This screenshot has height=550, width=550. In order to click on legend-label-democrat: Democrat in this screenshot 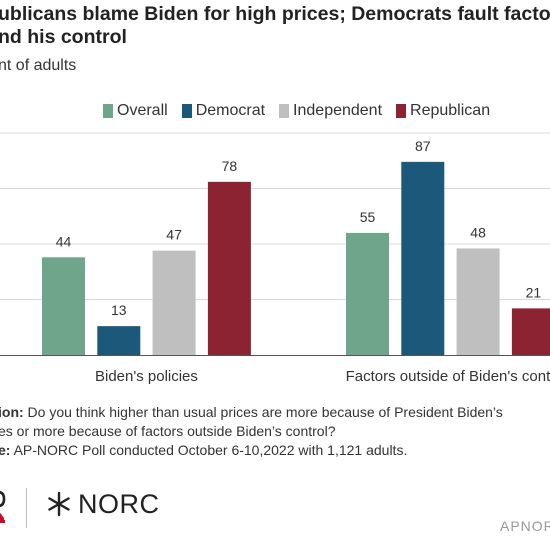, I will do `click(230, 110)`.